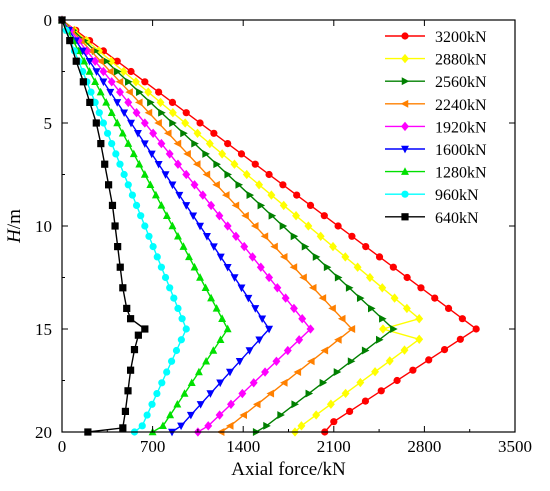 Image resolution: width=550 pixels, height=491 pixels. What do you see at coordinates (436, 150) in the screenshot?
I see `legend-item-1600kN: 1600kN` at bounding box center [436, 150].